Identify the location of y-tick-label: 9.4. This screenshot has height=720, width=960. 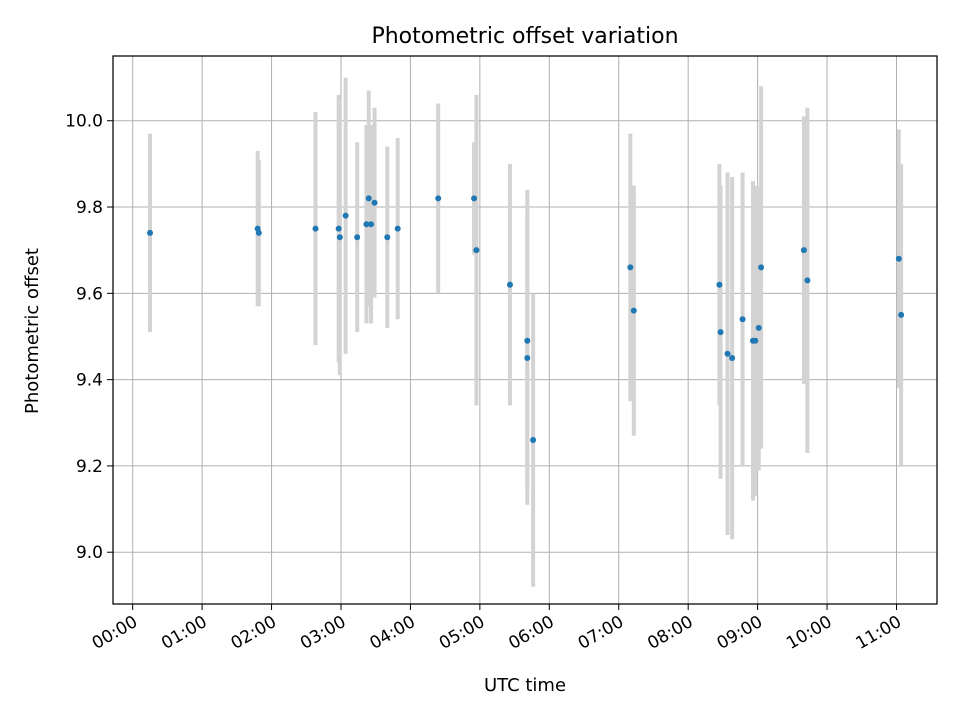
(89, 381).